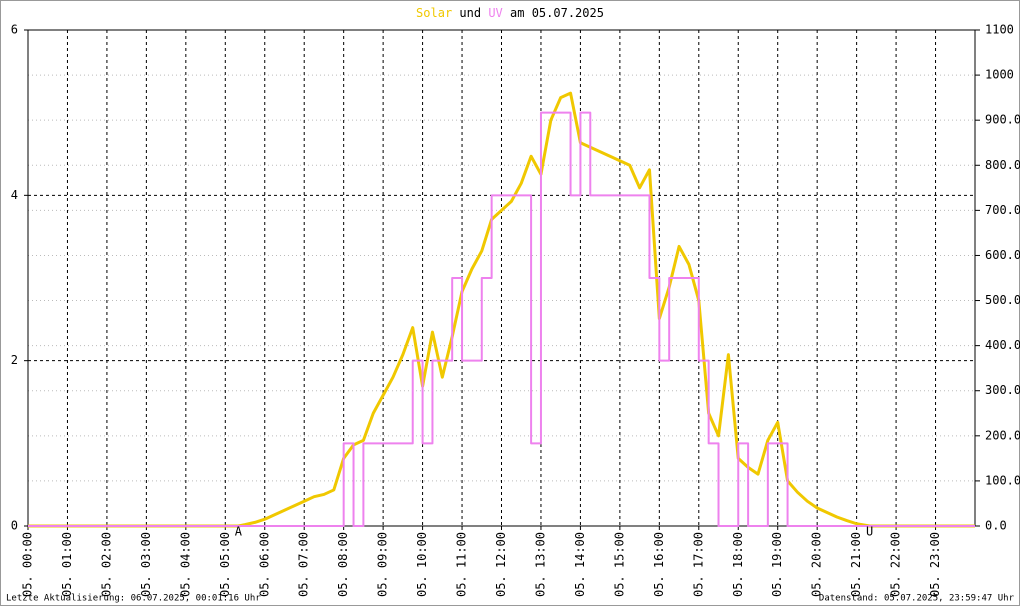  I want to click on y2-tick-label: 400.0, so click(1002, 345).